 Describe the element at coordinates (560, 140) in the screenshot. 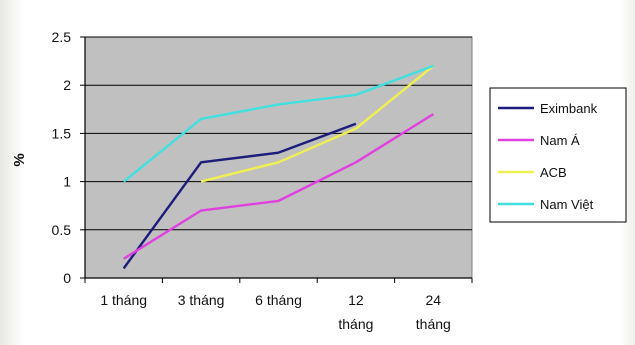

I see `legend-label: Nam Á` at that location.